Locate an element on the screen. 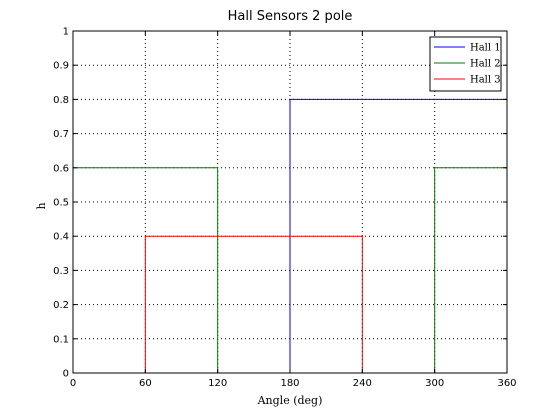  legend-label-hall-1: Hall 1 is located at coordinates (485, 48).